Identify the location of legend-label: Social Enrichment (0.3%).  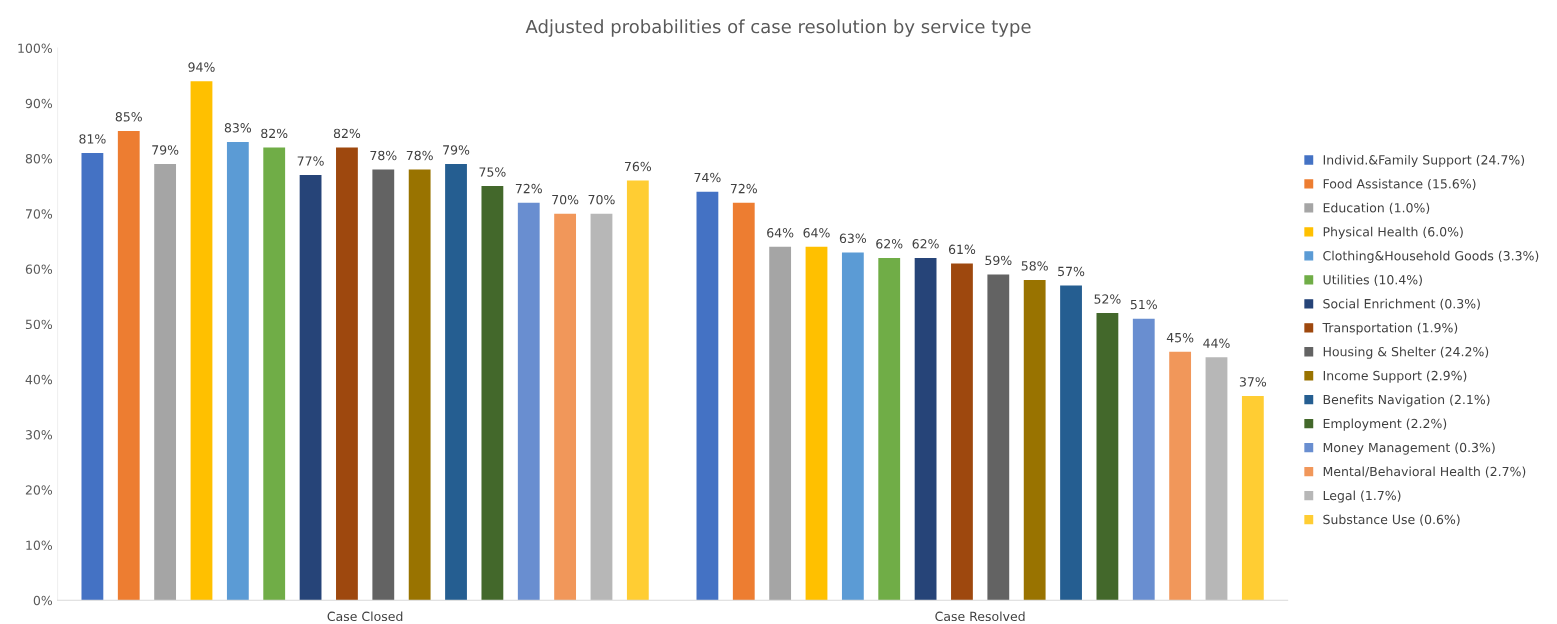
(1401, 304).